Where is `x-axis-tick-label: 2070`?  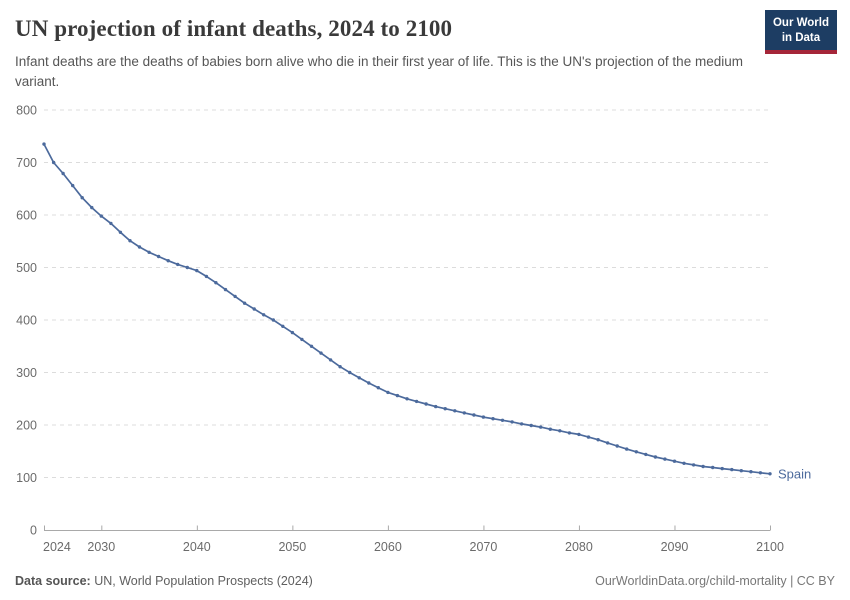 x-axis-tick-label: 2070 is located at coordinates (484, 547).